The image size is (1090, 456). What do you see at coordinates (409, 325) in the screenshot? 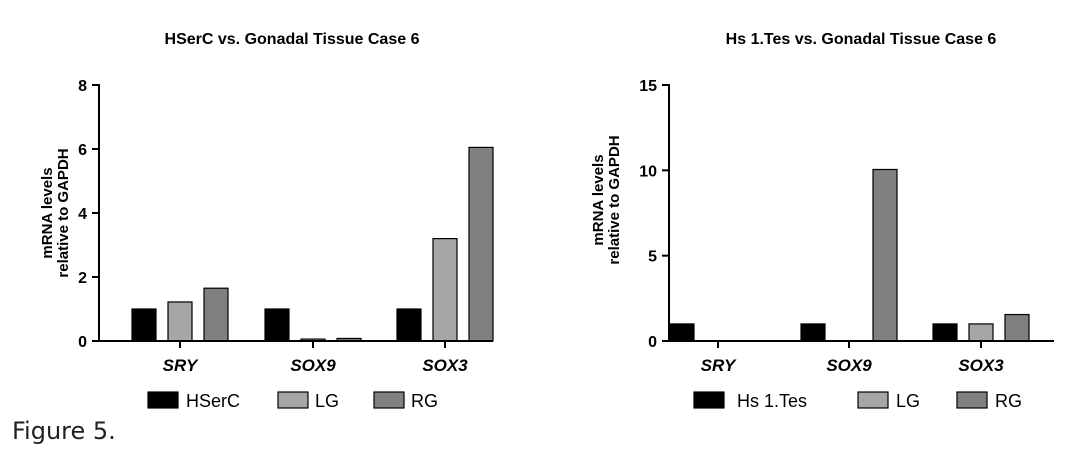
I see `chart1-bar-sox3-hserc` at bounding box center [409, 325].